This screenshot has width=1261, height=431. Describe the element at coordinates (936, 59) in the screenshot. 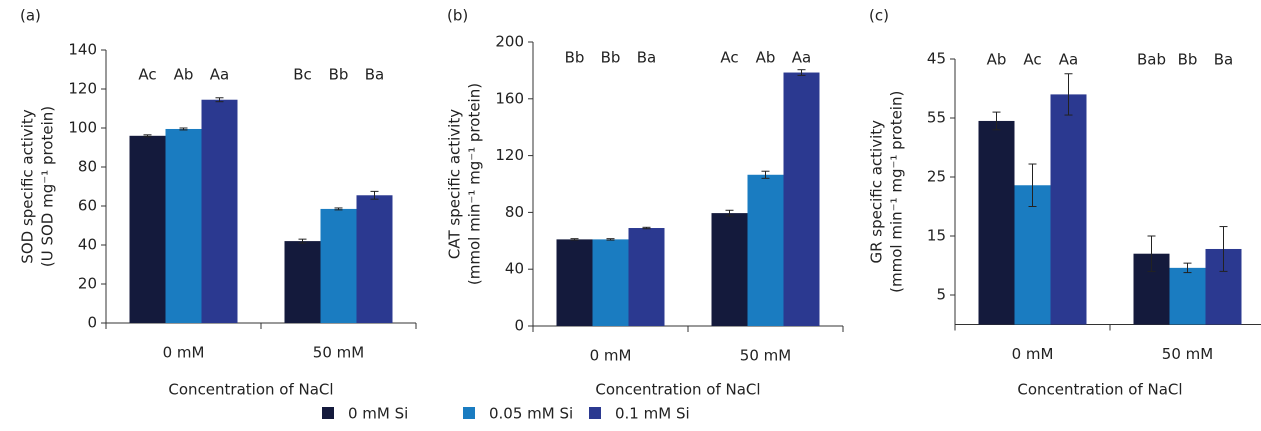

I see `y-tick-label: 45` at that location.